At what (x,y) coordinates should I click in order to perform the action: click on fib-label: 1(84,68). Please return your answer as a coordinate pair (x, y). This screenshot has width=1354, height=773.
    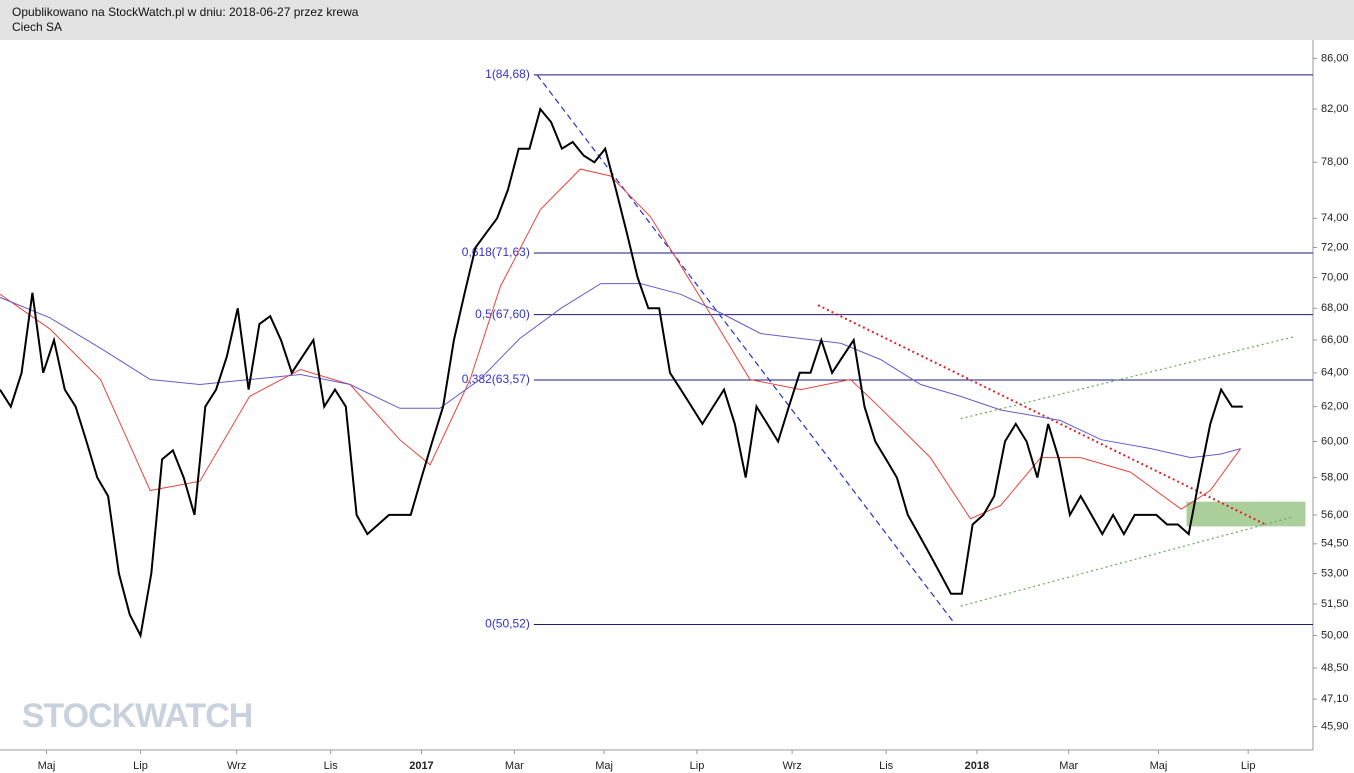
    Looking at the image, I should click on (507, 74).